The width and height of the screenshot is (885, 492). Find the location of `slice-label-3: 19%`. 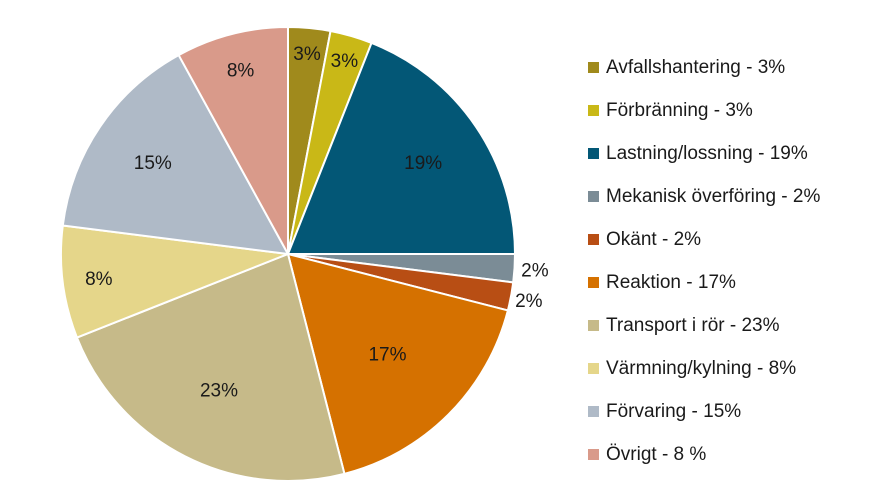

slice-label-3: 19% is located at coordinates (423, 163).